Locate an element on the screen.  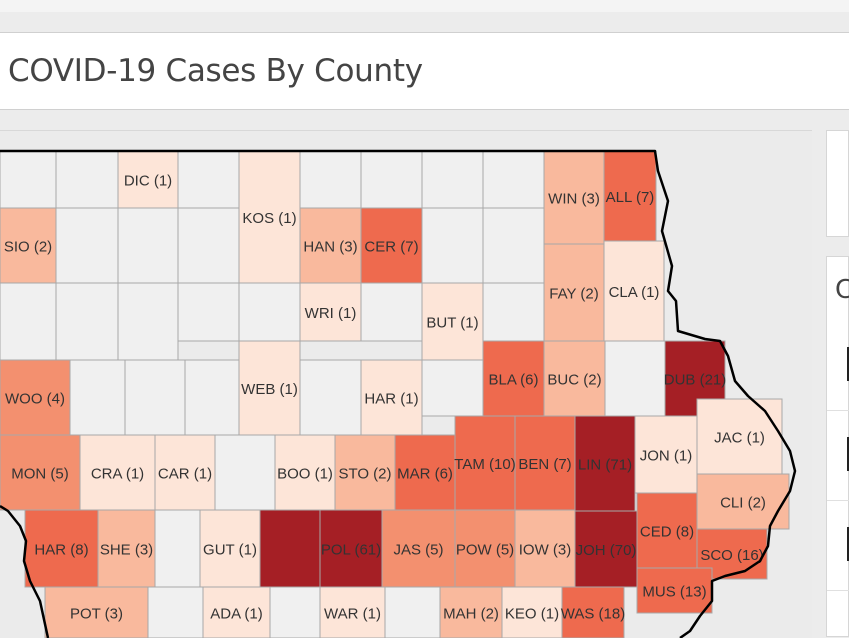
county-label: MUS (13) is located at coordinates (674, 592).